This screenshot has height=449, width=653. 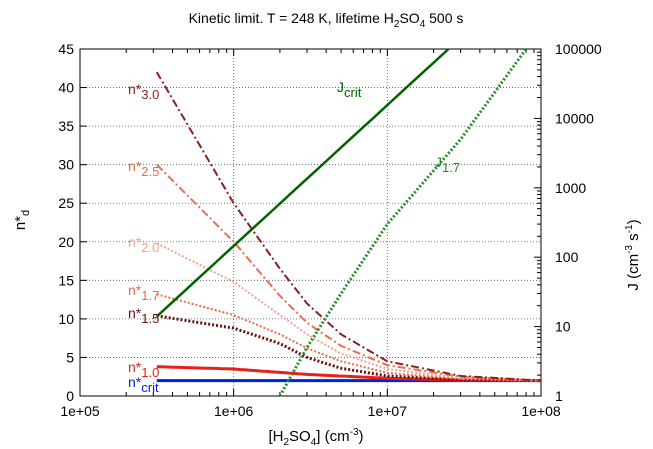 I want to click on series-line-n-1.5, so click(x=349, y=348).